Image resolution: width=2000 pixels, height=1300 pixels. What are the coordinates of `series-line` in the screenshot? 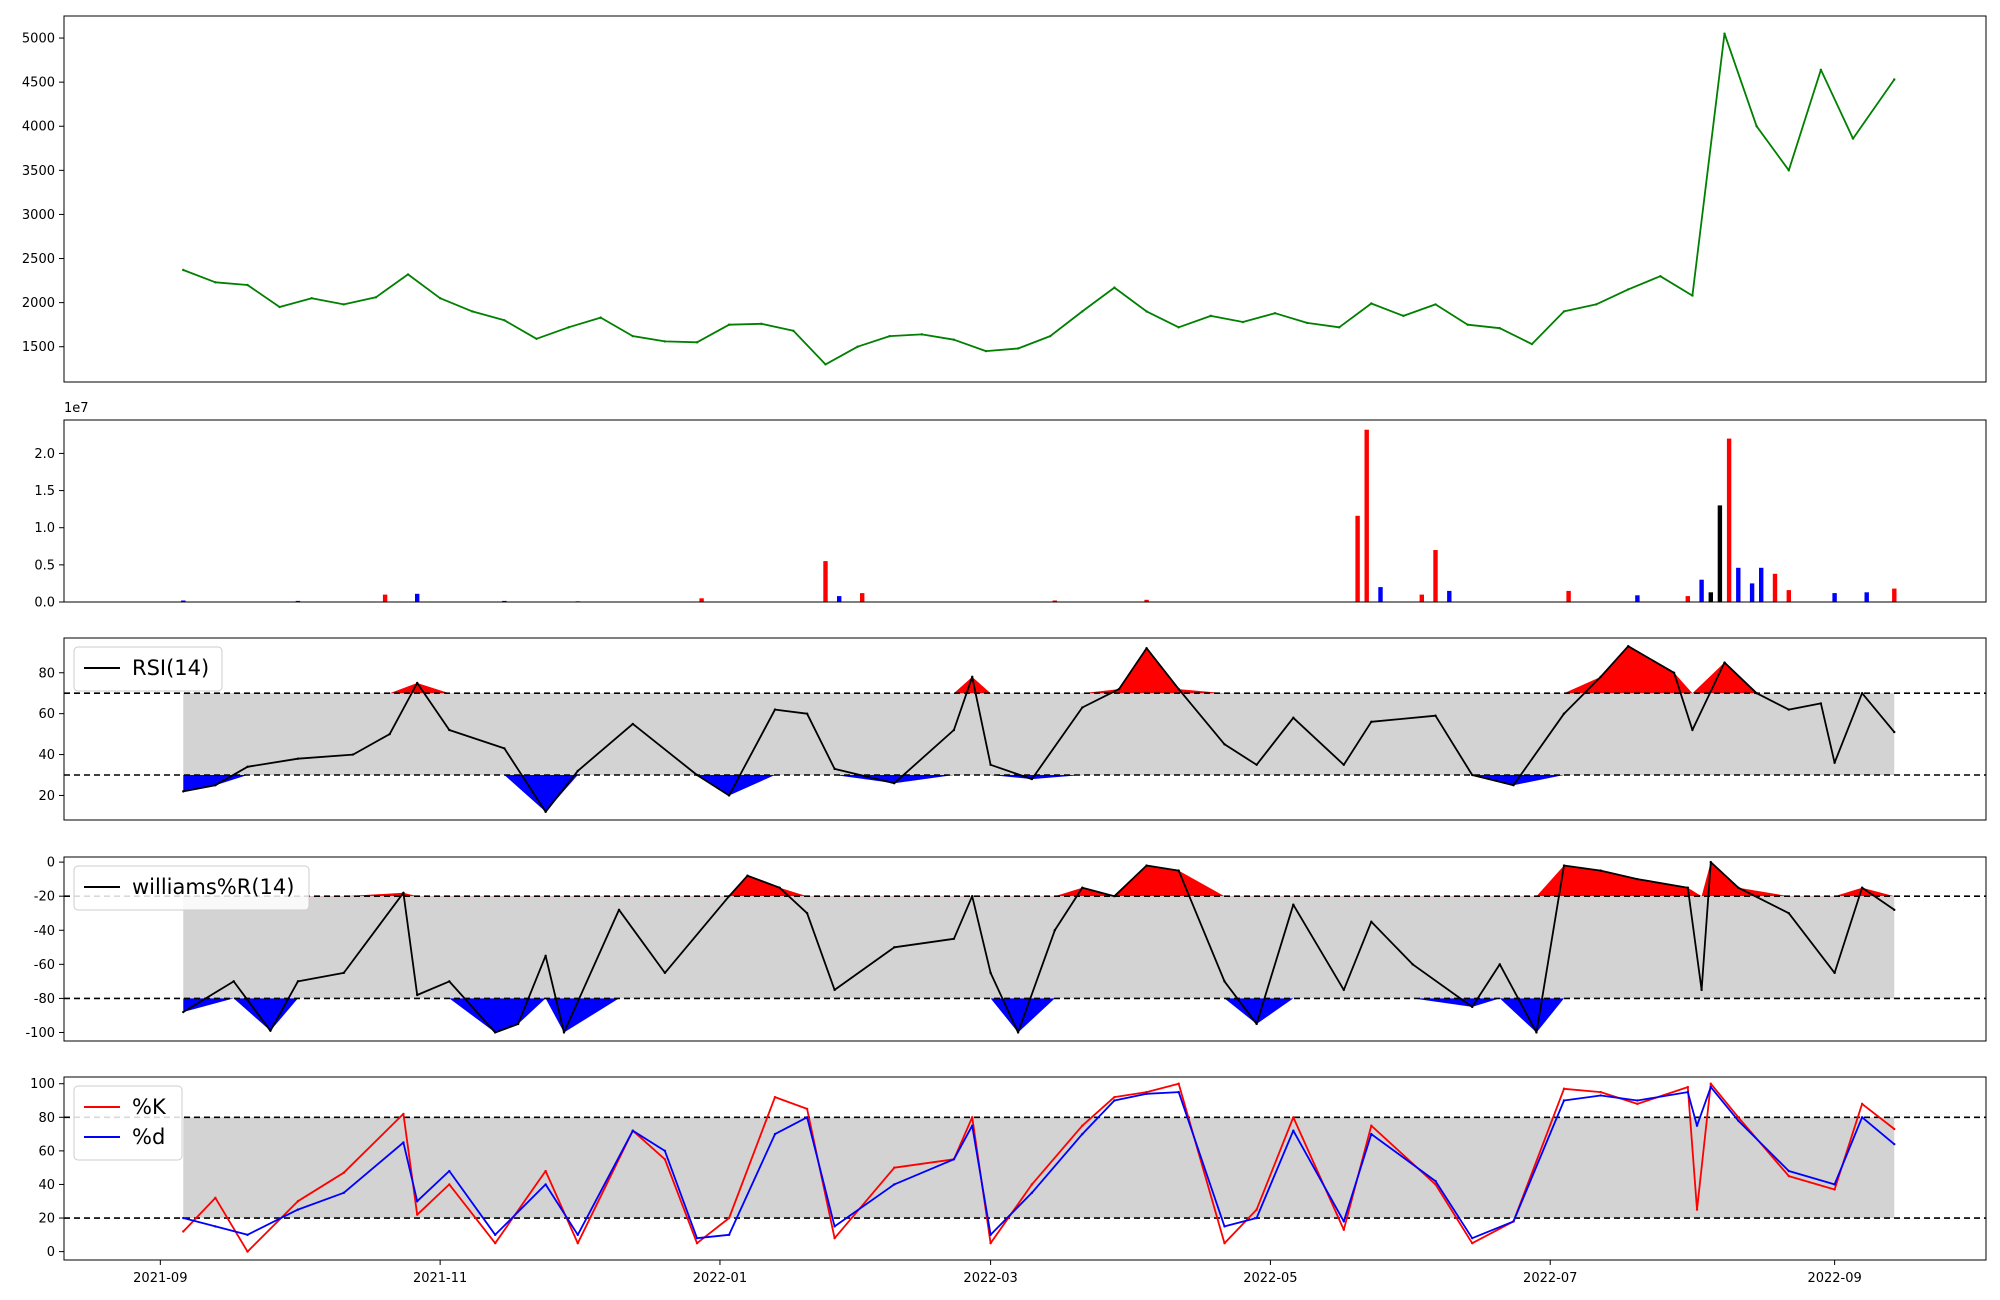 It's located at (1039, 1163).